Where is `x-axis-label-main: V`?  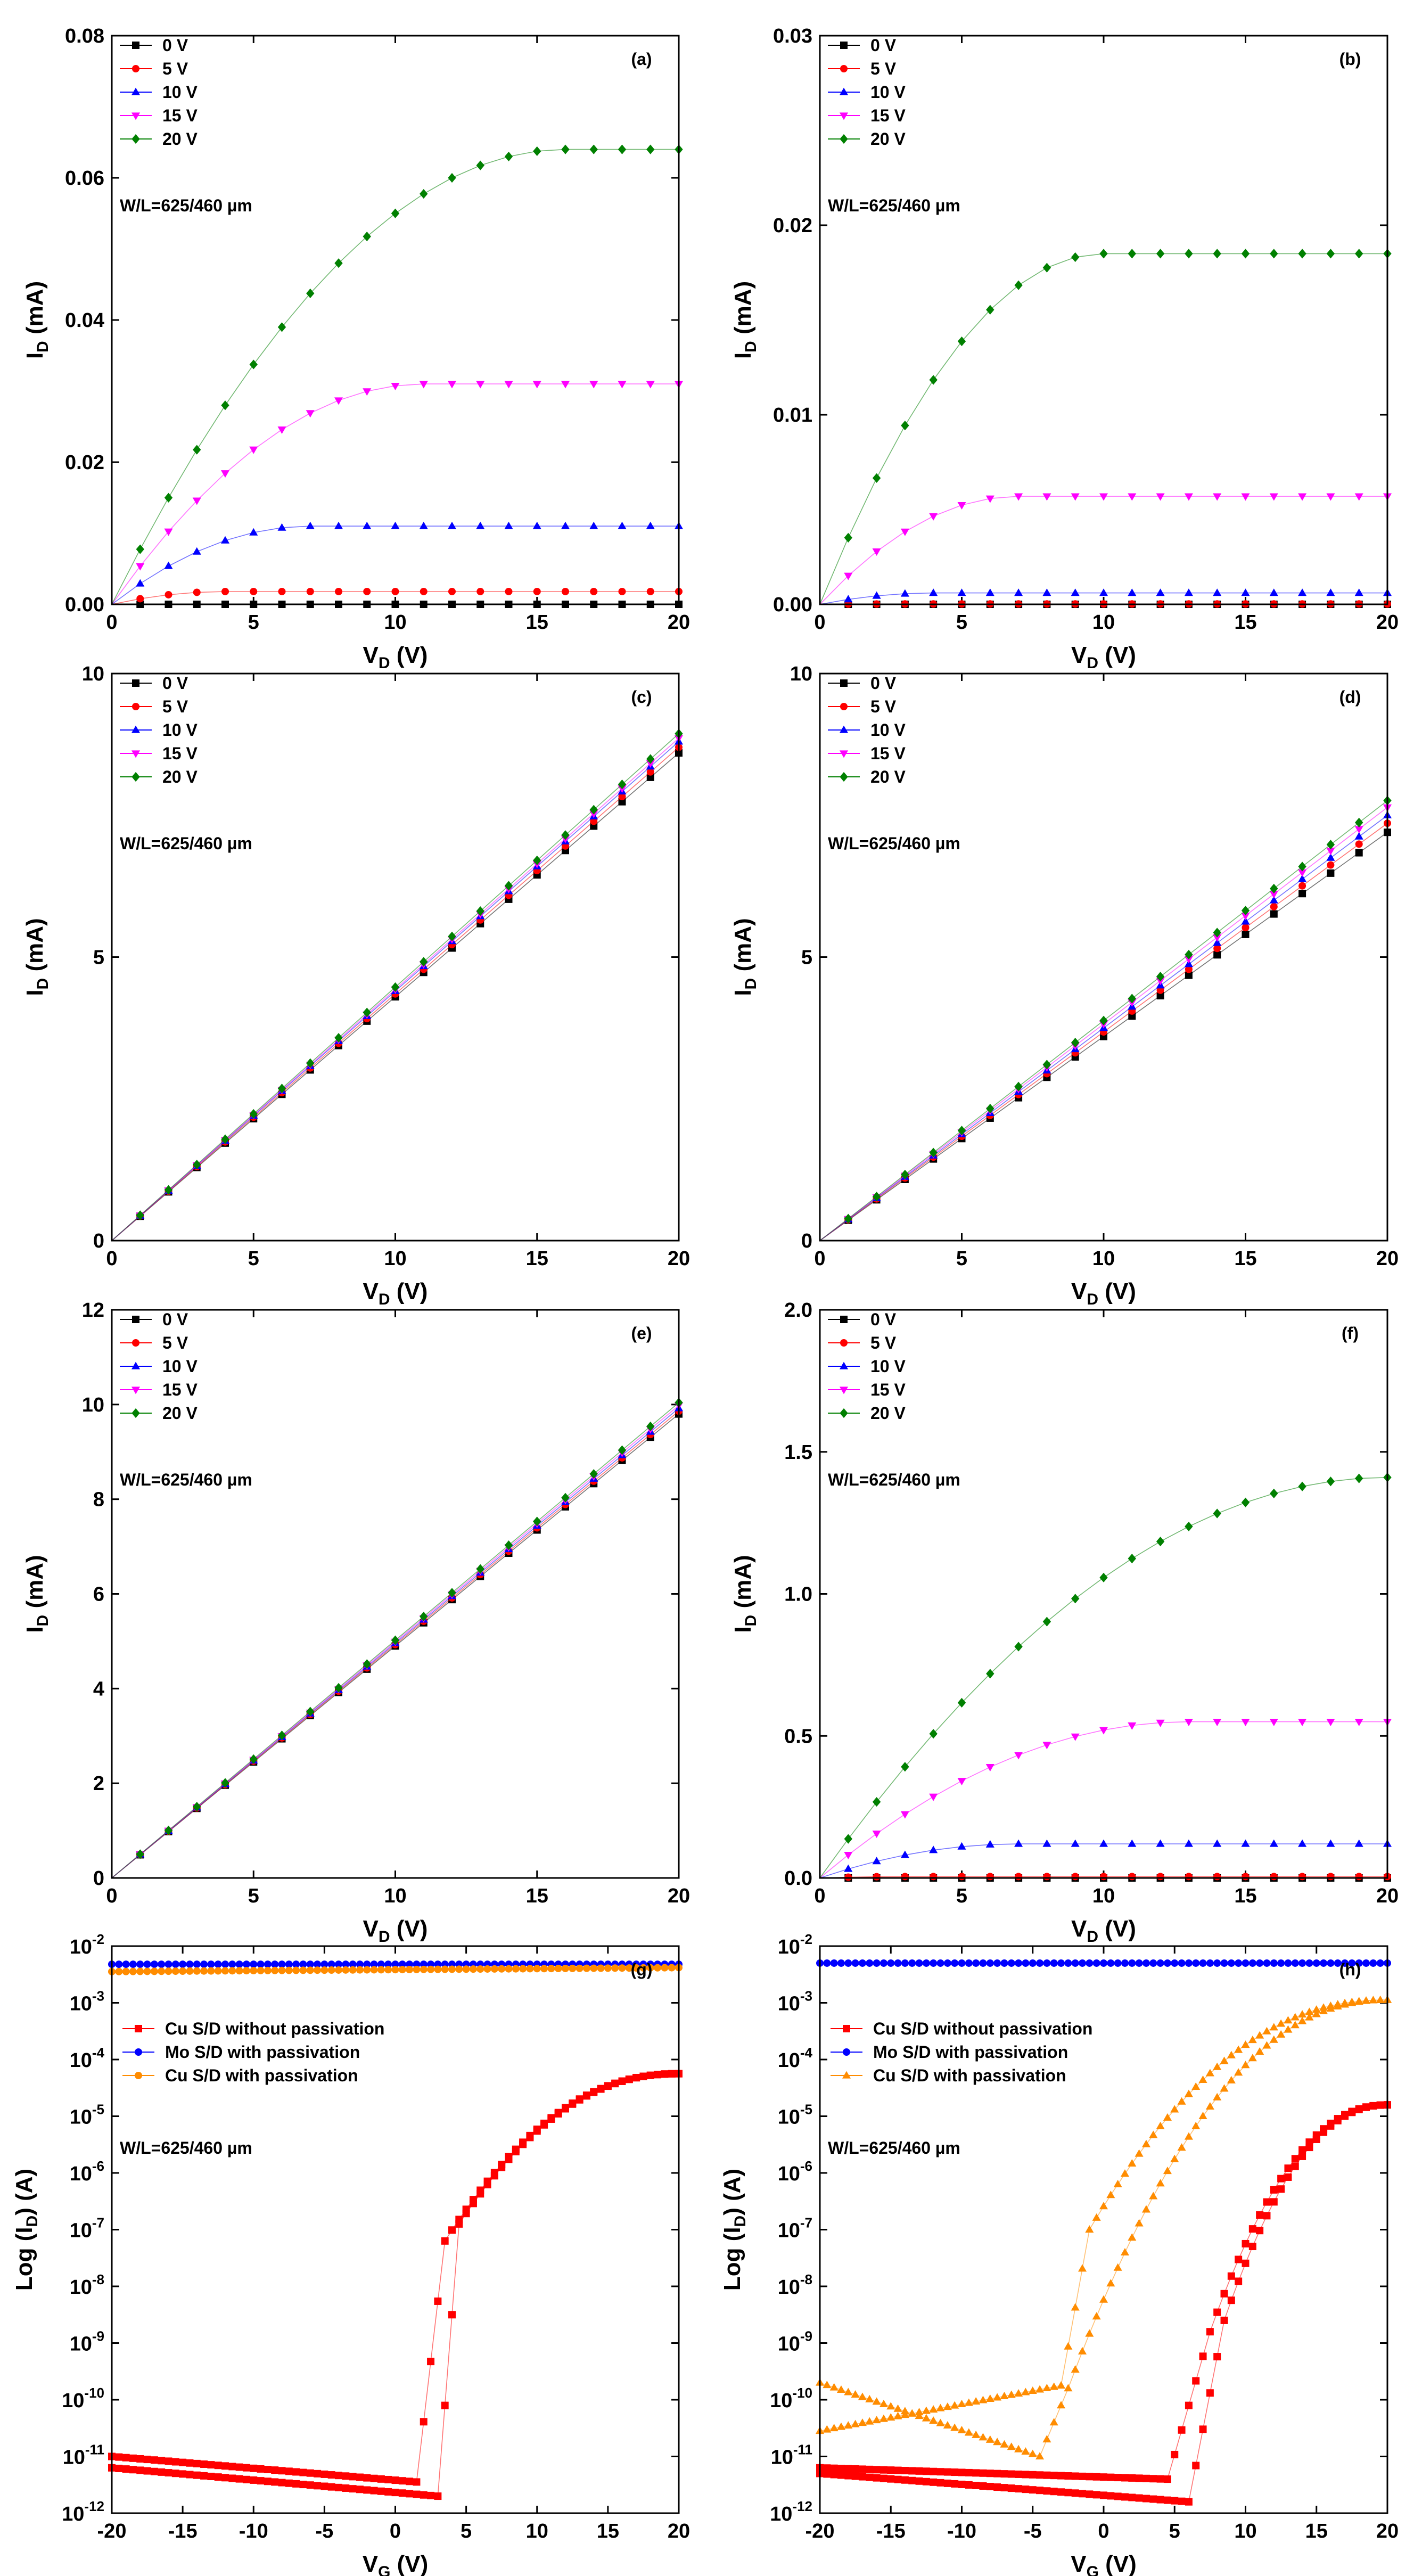
x-axis-label-main: V is located at coordinates (371, 2563).